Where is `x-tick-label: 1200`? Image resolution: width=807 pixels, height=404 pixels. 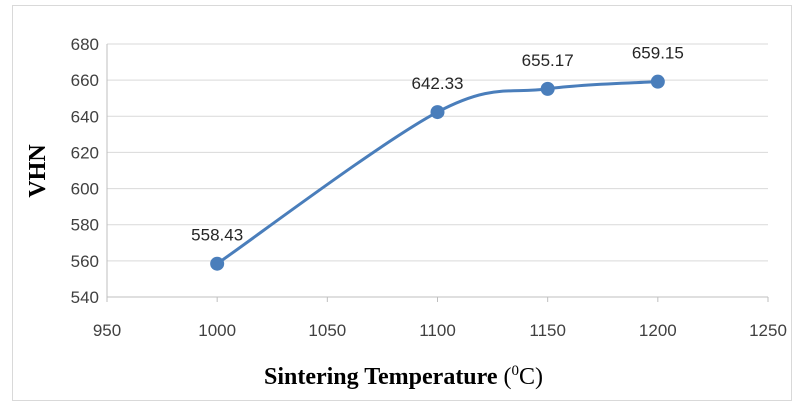
x-tick-label: 1200 is located at coordinates (658, 330).